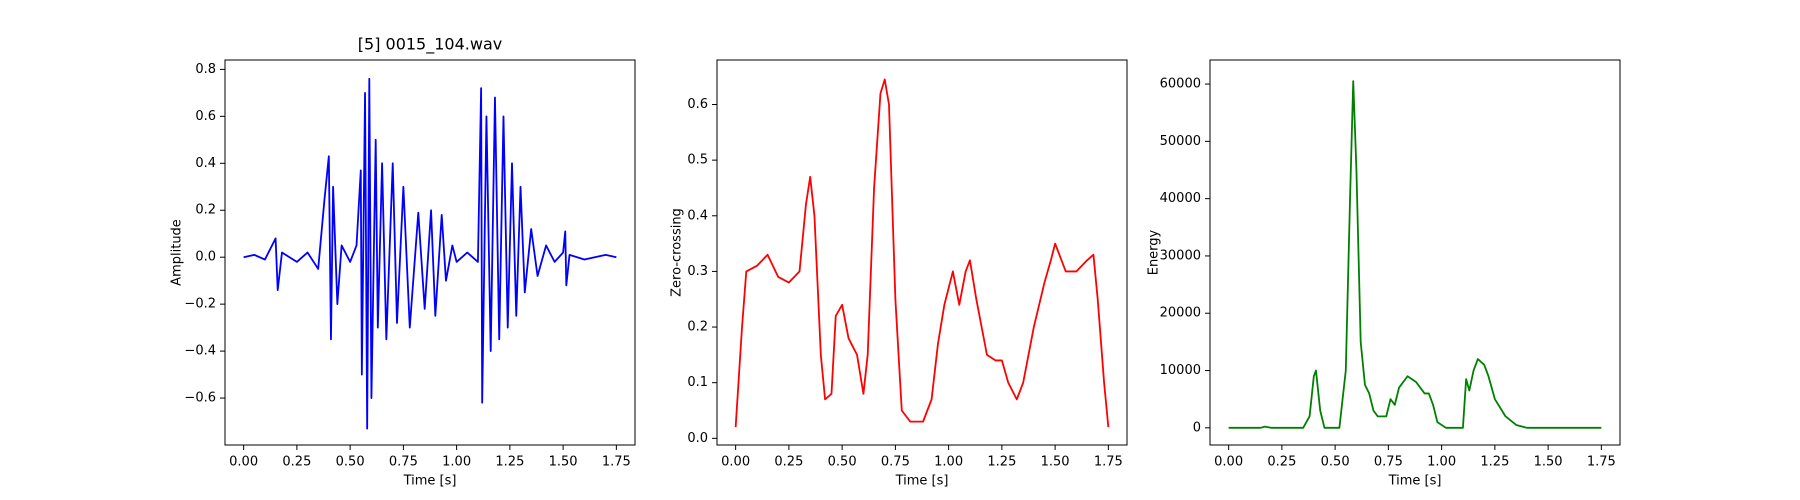 This screenshot has width=1800, height=500. Describe the element at coordinates (1180, 370) in the screenshot. I see `y-tick-label: 10000` at that location.